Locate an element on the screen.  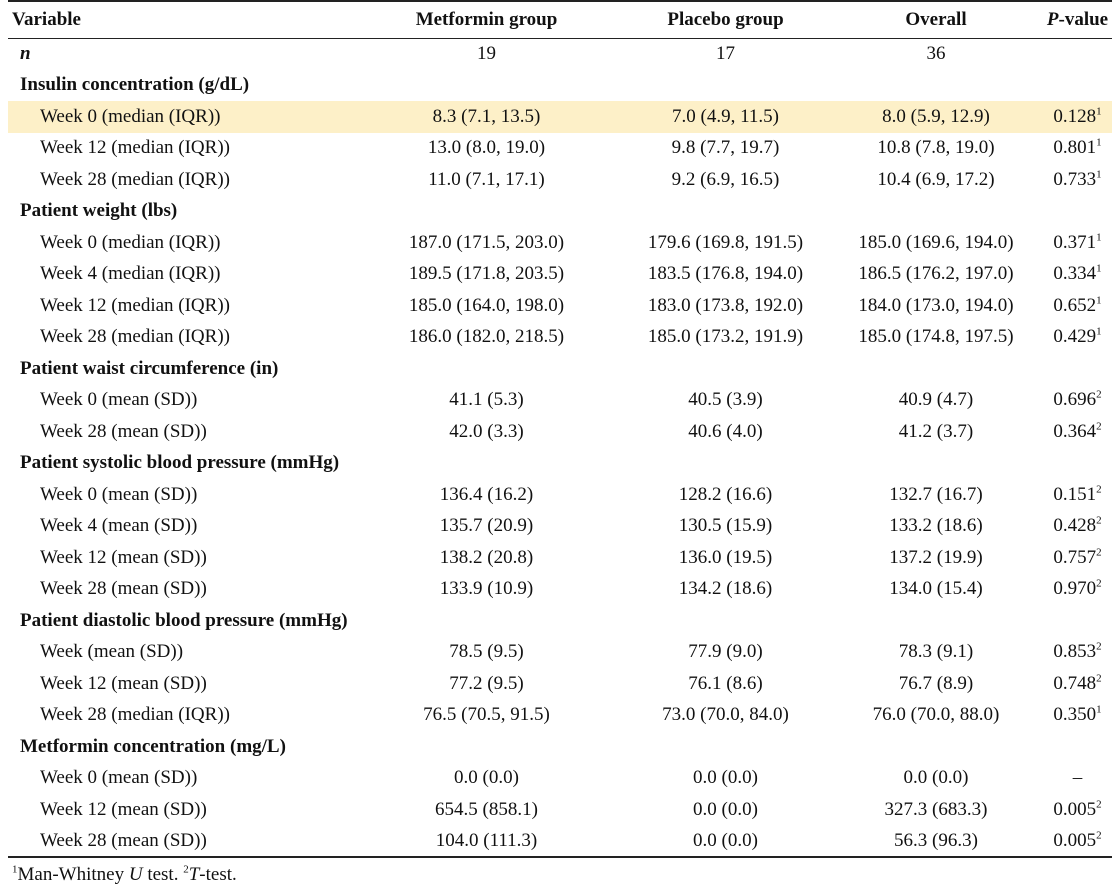
pvalue-cell: 0.3642 is located at coordinates (1077, 432).